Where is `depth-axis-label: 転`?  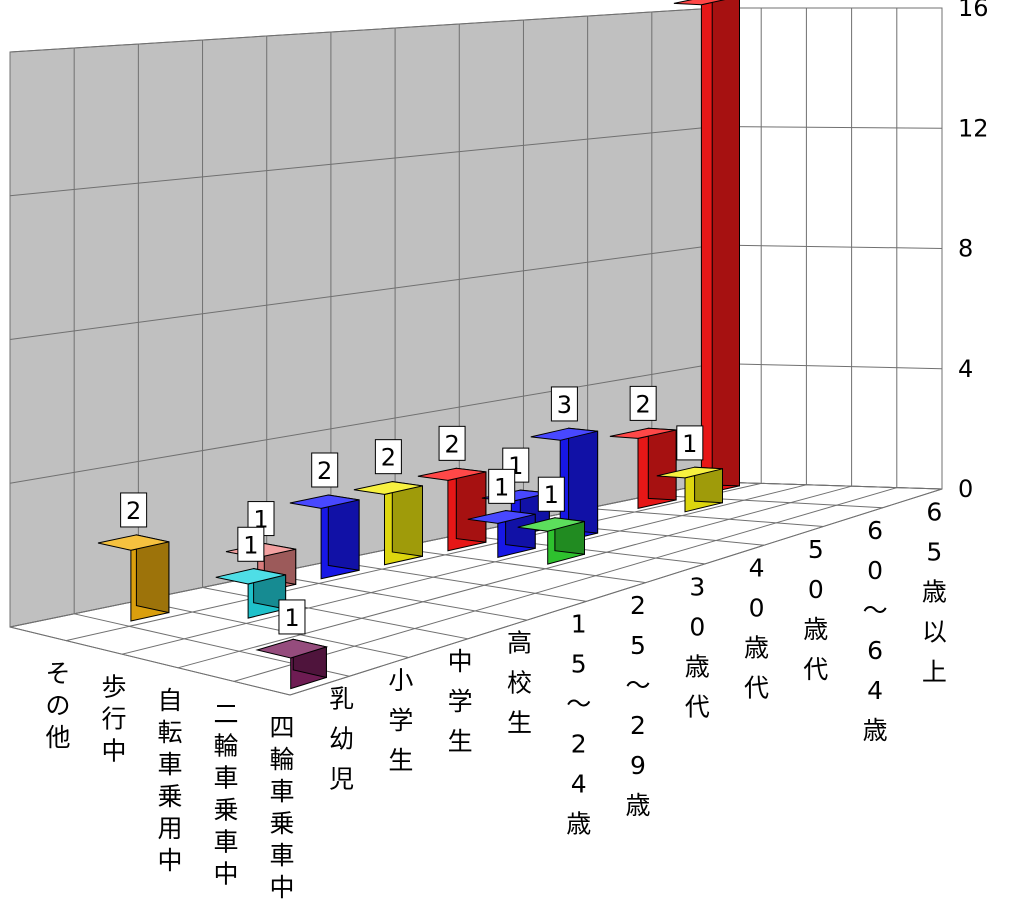
depth-axis-label: 転 is located at coordinates (169, 732).